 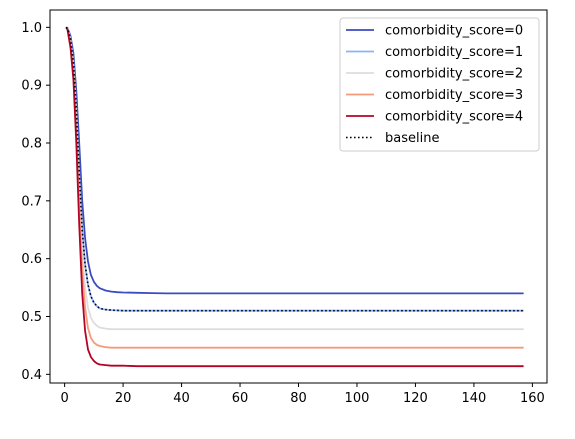 I want to click on x-tick-label: 60, so click(x=240, y=398).